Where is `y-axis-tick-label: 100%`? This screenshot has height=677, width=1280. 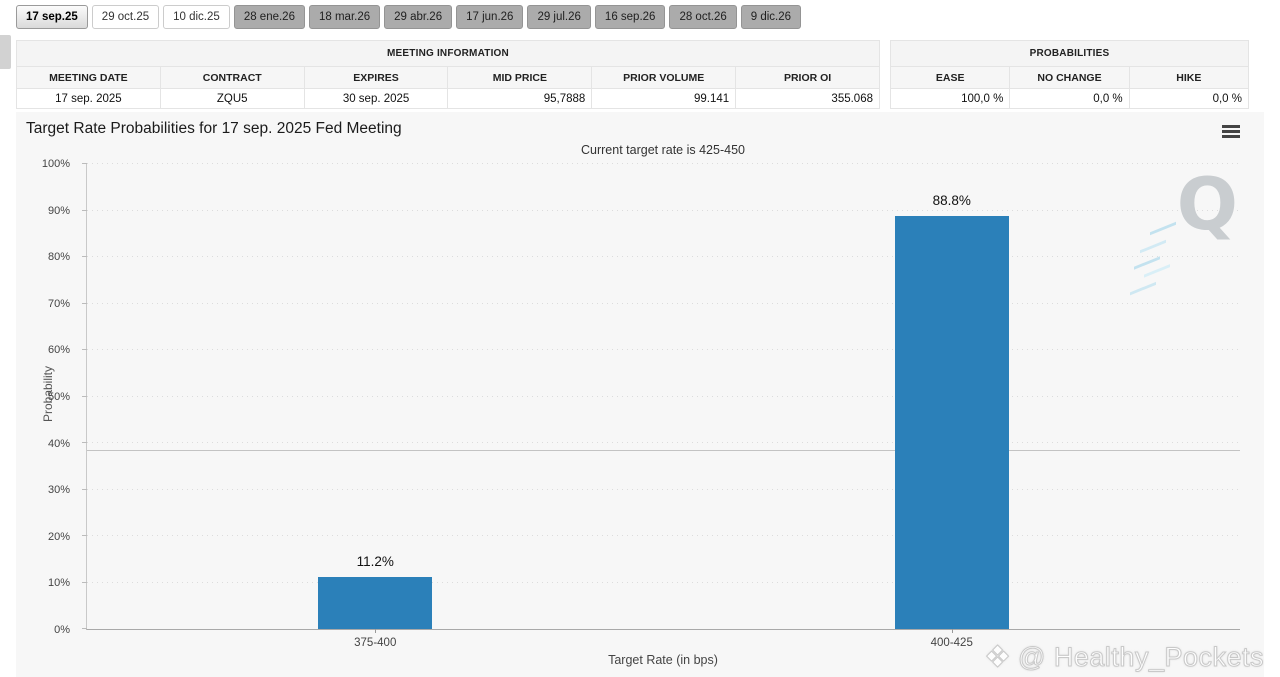 y-axis-tick-label: 100% is located at coordinates (55, 164).